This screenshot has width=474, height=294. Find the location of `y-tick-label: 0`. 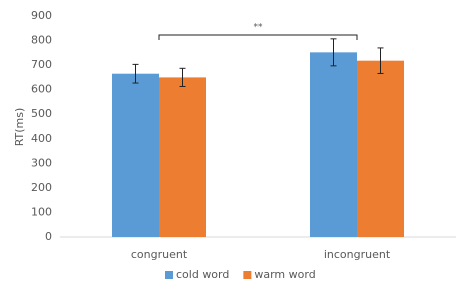

y-tick-label: 0 is located at coordinates (48, 236).